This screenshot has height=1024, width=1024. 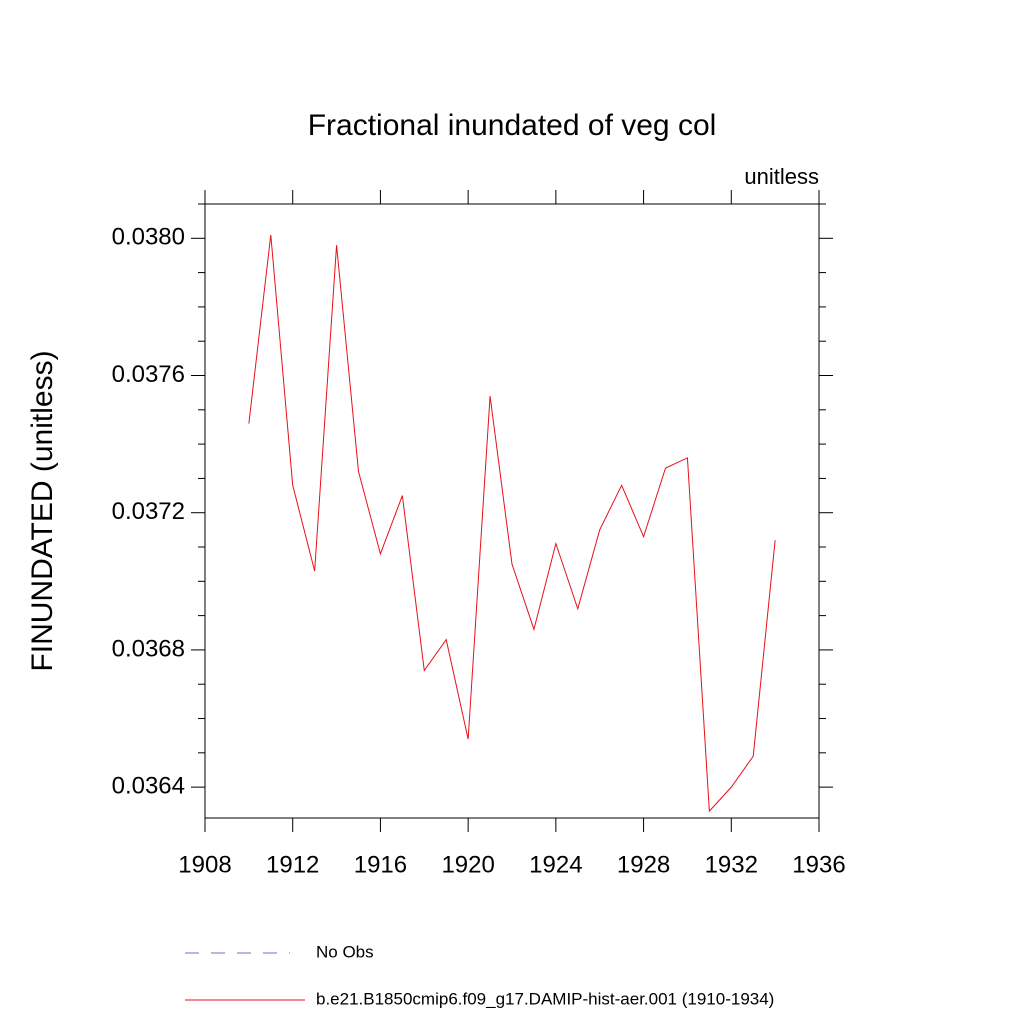 I want to click on x-tick-label: 1920, so click(x=467, y=864).